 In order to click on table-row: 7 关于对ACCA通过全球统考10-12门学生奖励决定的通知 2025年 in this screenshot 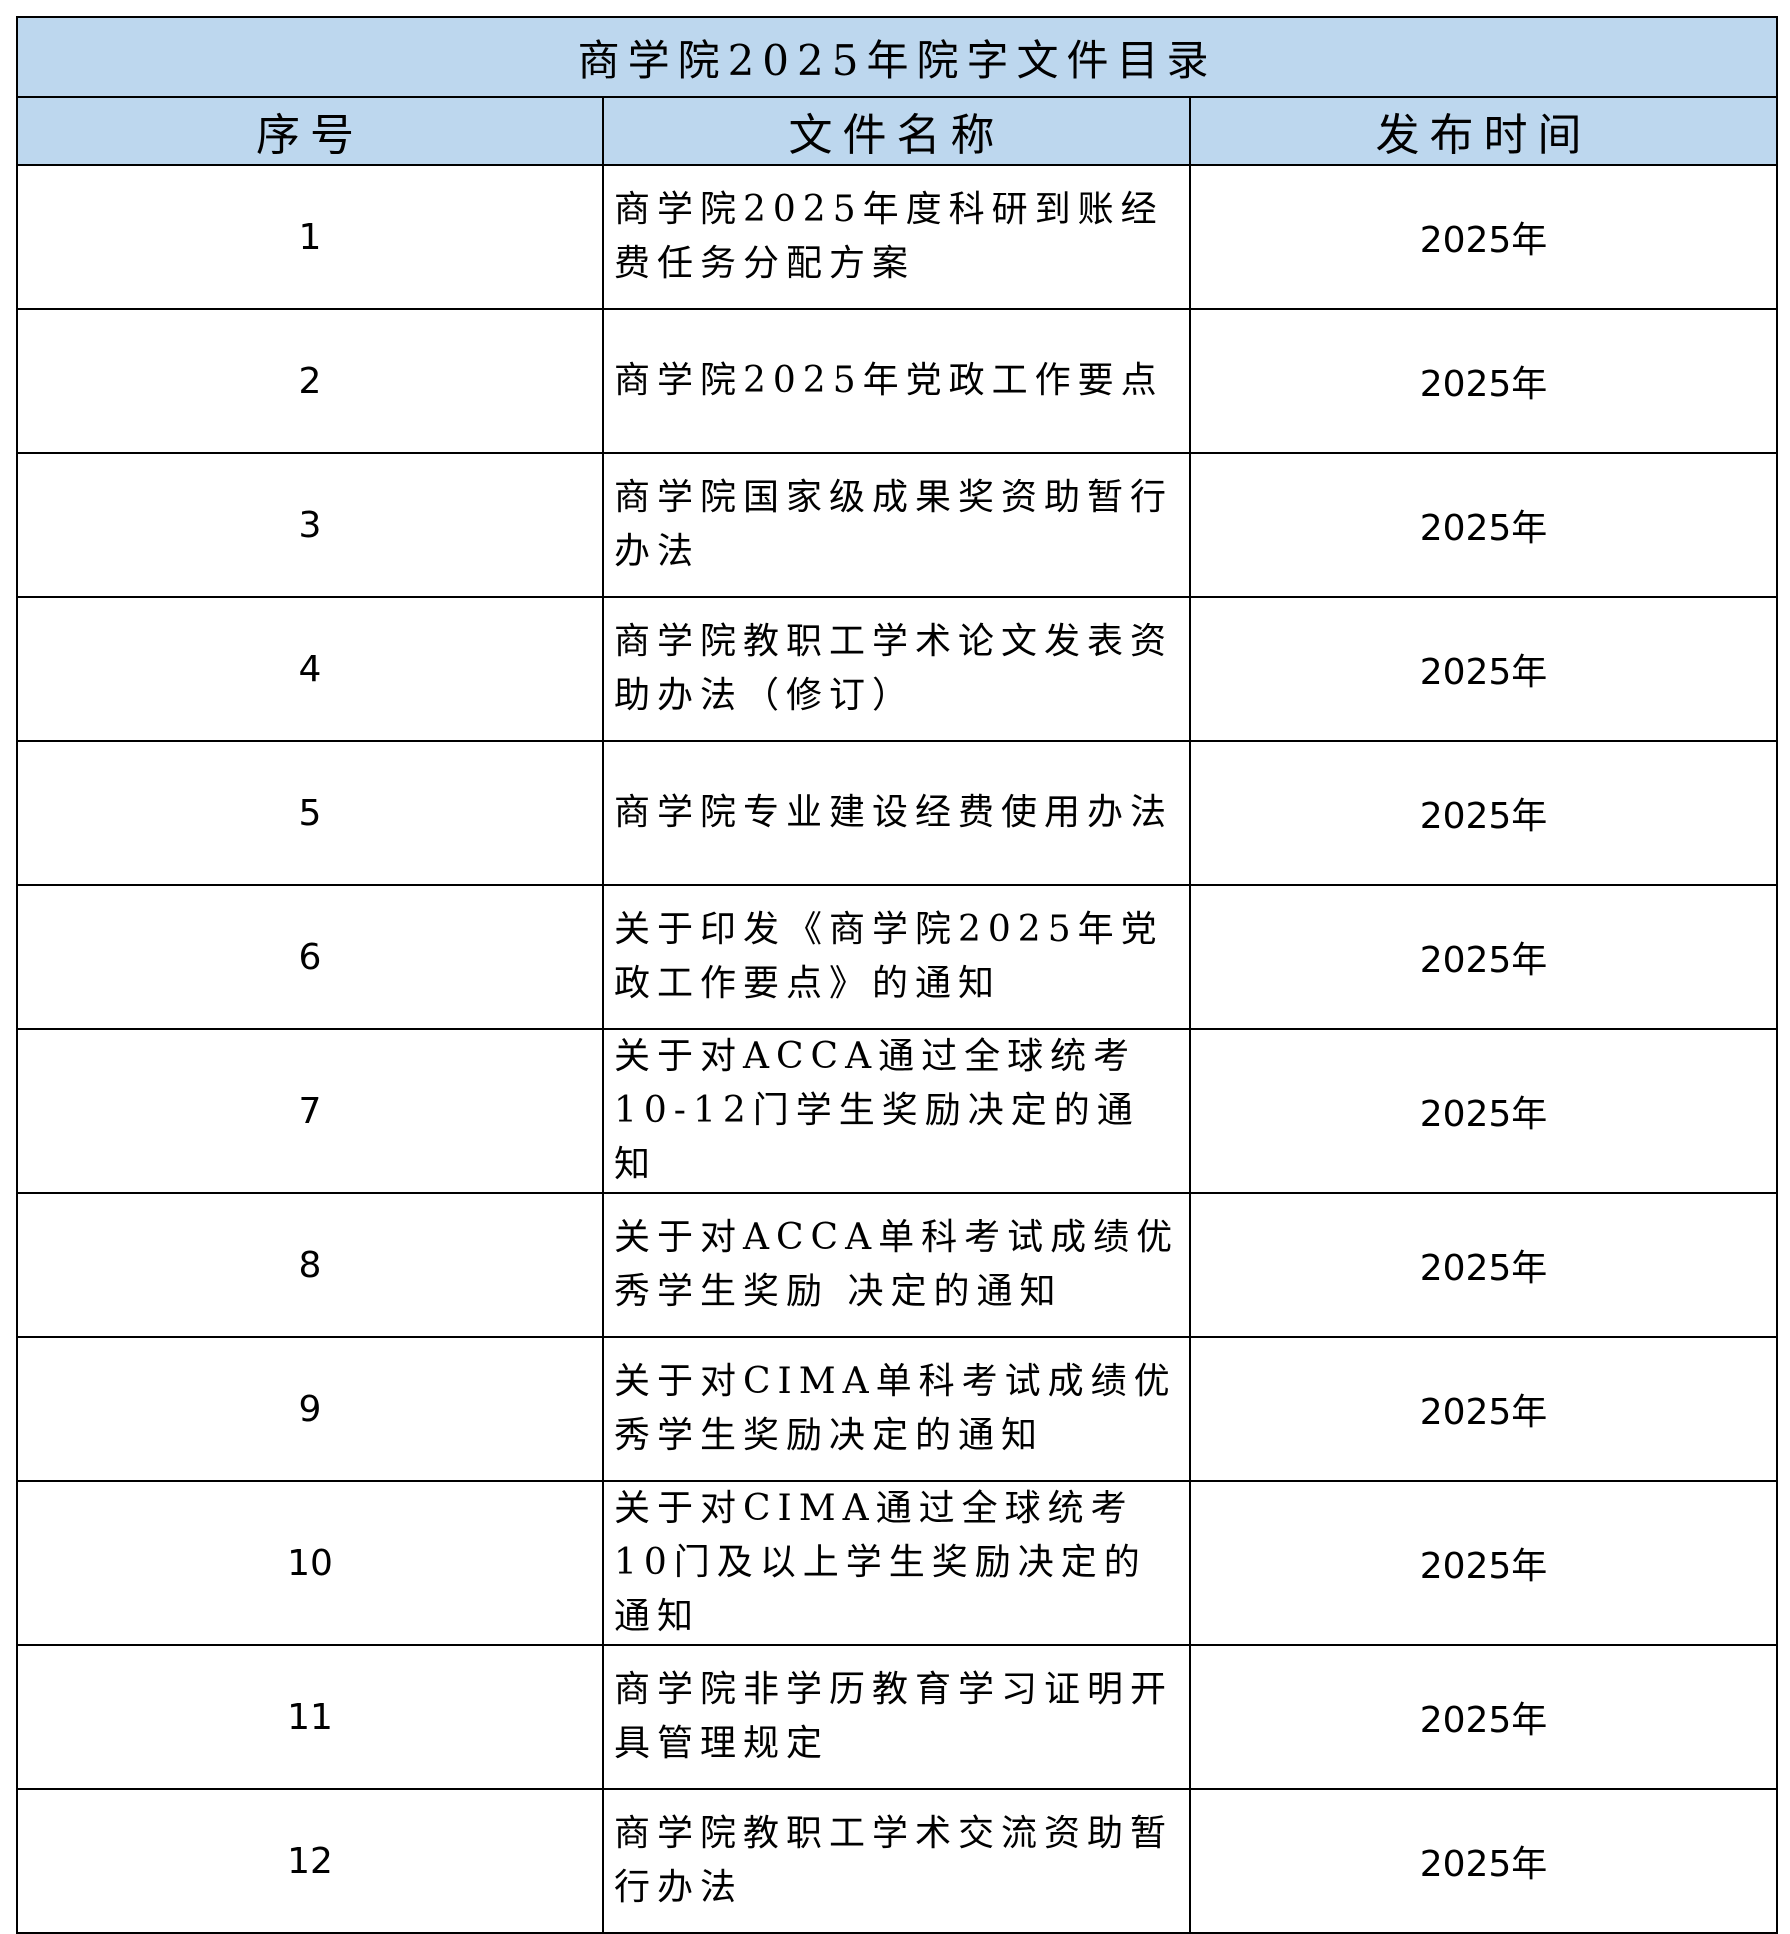, I will do `click(897, 1111)`.